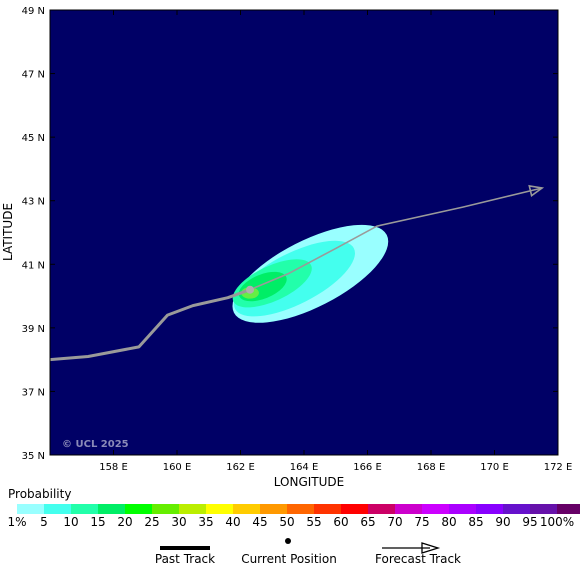 The width and height of the screenshot is (580, 575). Describe the element at coordinates (8, 232) in the screenshot. I see `y-axis-label: LATITUDE` at that location.